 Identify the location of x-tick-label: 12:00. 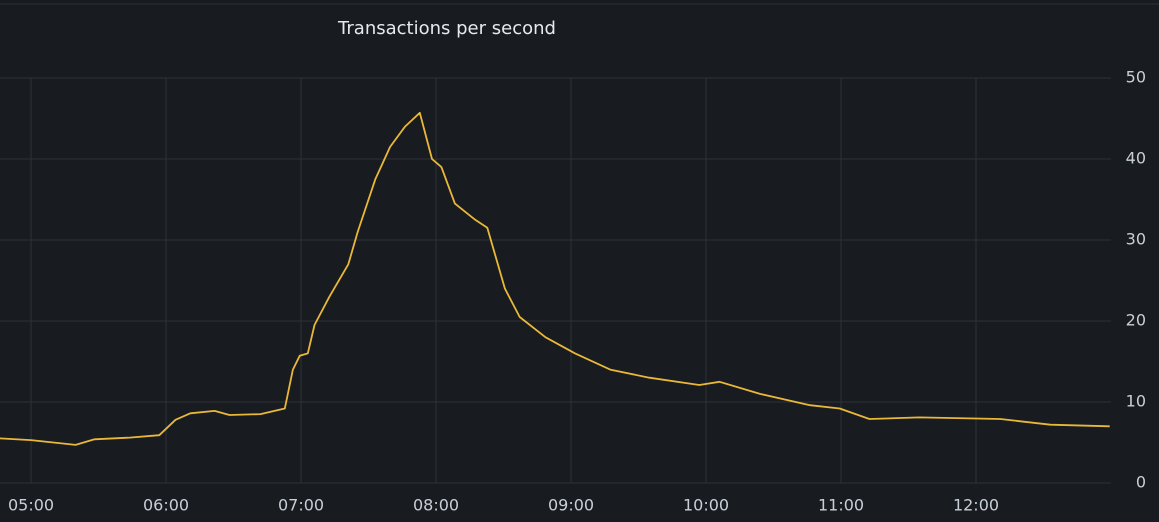
(976, 505).